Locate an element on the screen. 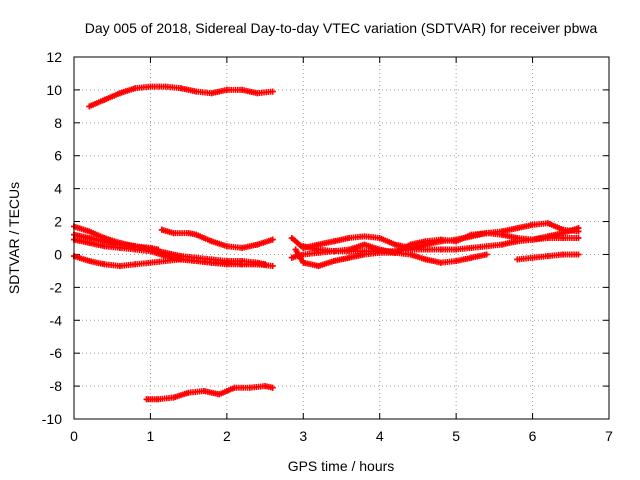 Image resolution: width=640 pixels, height=480 pixels. x-tick-labels: 0 1 2 3 4 5 6 7 is located at coordinates (341, 436).